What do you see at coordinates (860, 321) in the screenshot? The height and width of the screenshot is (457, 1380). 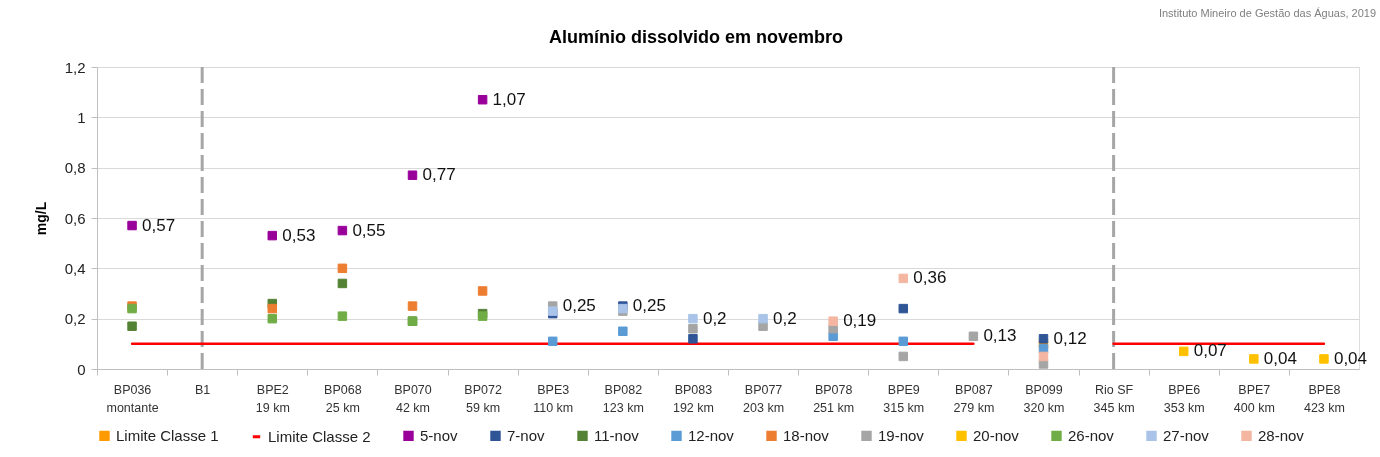 I see `data-label: 0,19` at bounding box center [860, 321].